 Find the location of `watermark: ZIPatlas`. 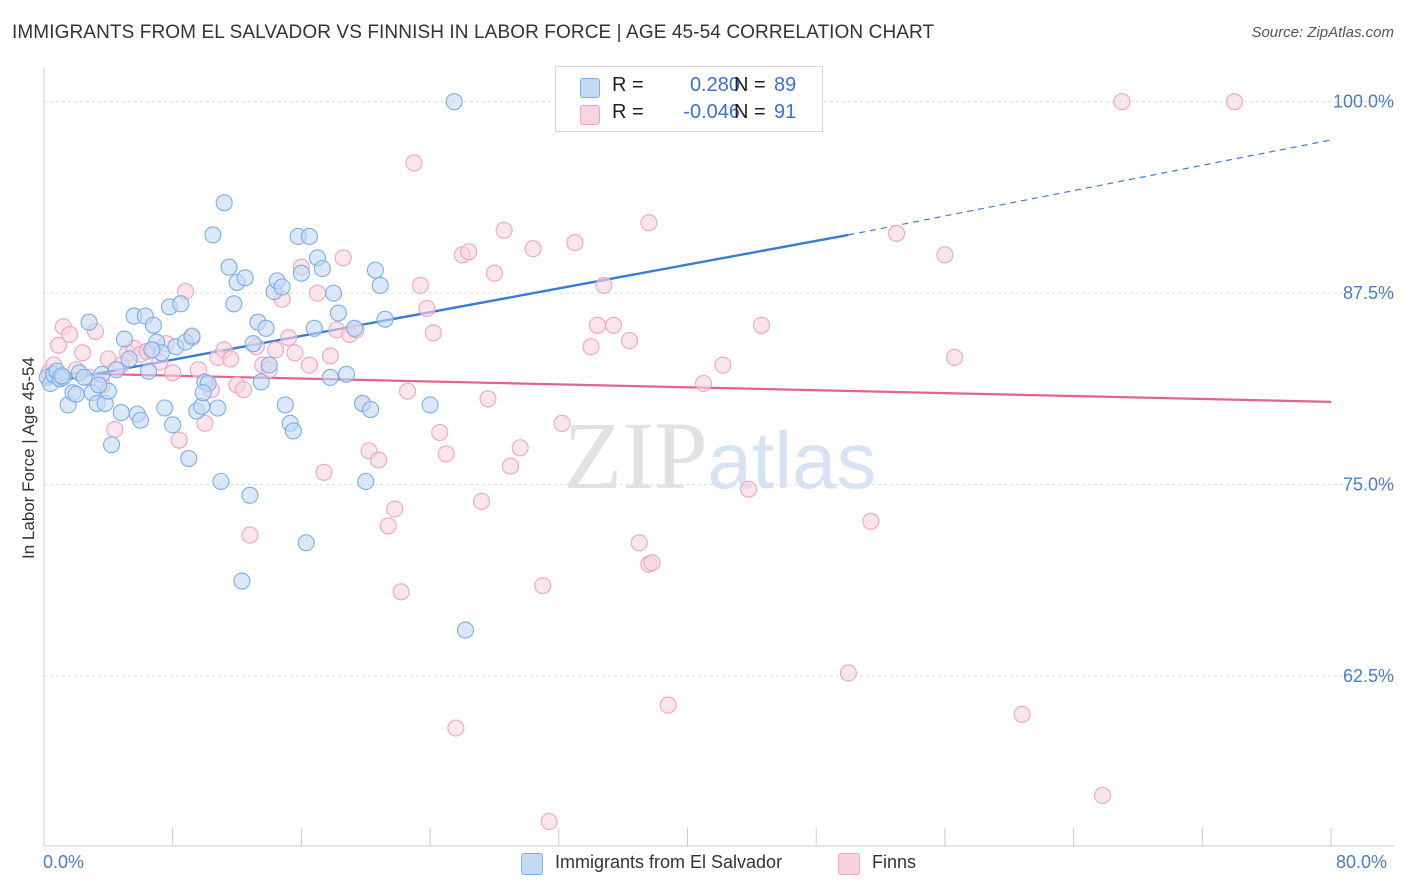

watermark: ZIPatlas is located at coordinates (720, 455).